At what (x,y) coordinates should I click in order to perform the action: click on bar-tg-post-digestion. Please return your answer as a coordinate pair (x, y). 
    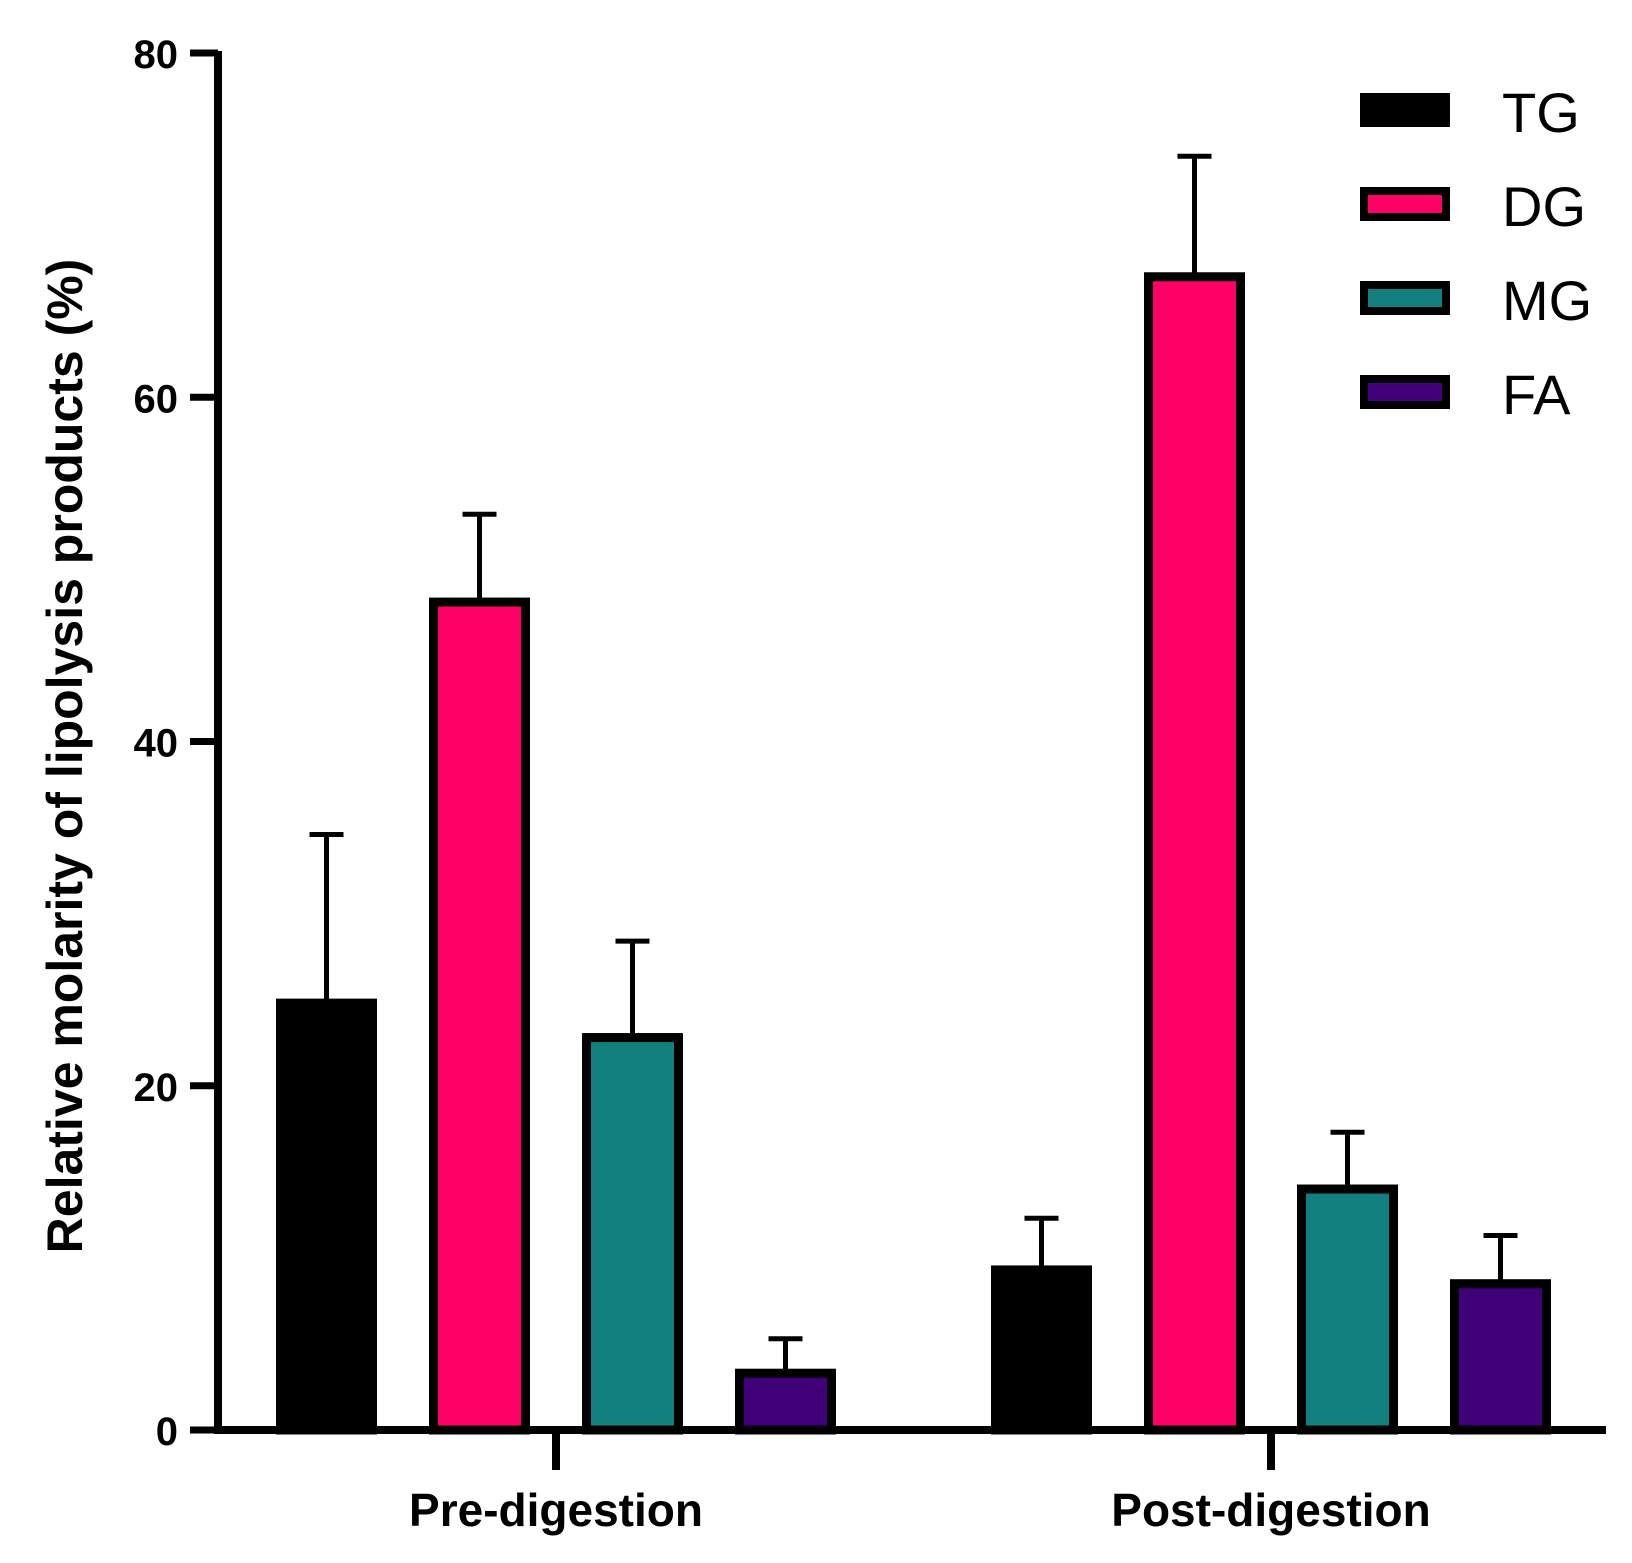
    Looking at the image, I should click on (1041, 1350).